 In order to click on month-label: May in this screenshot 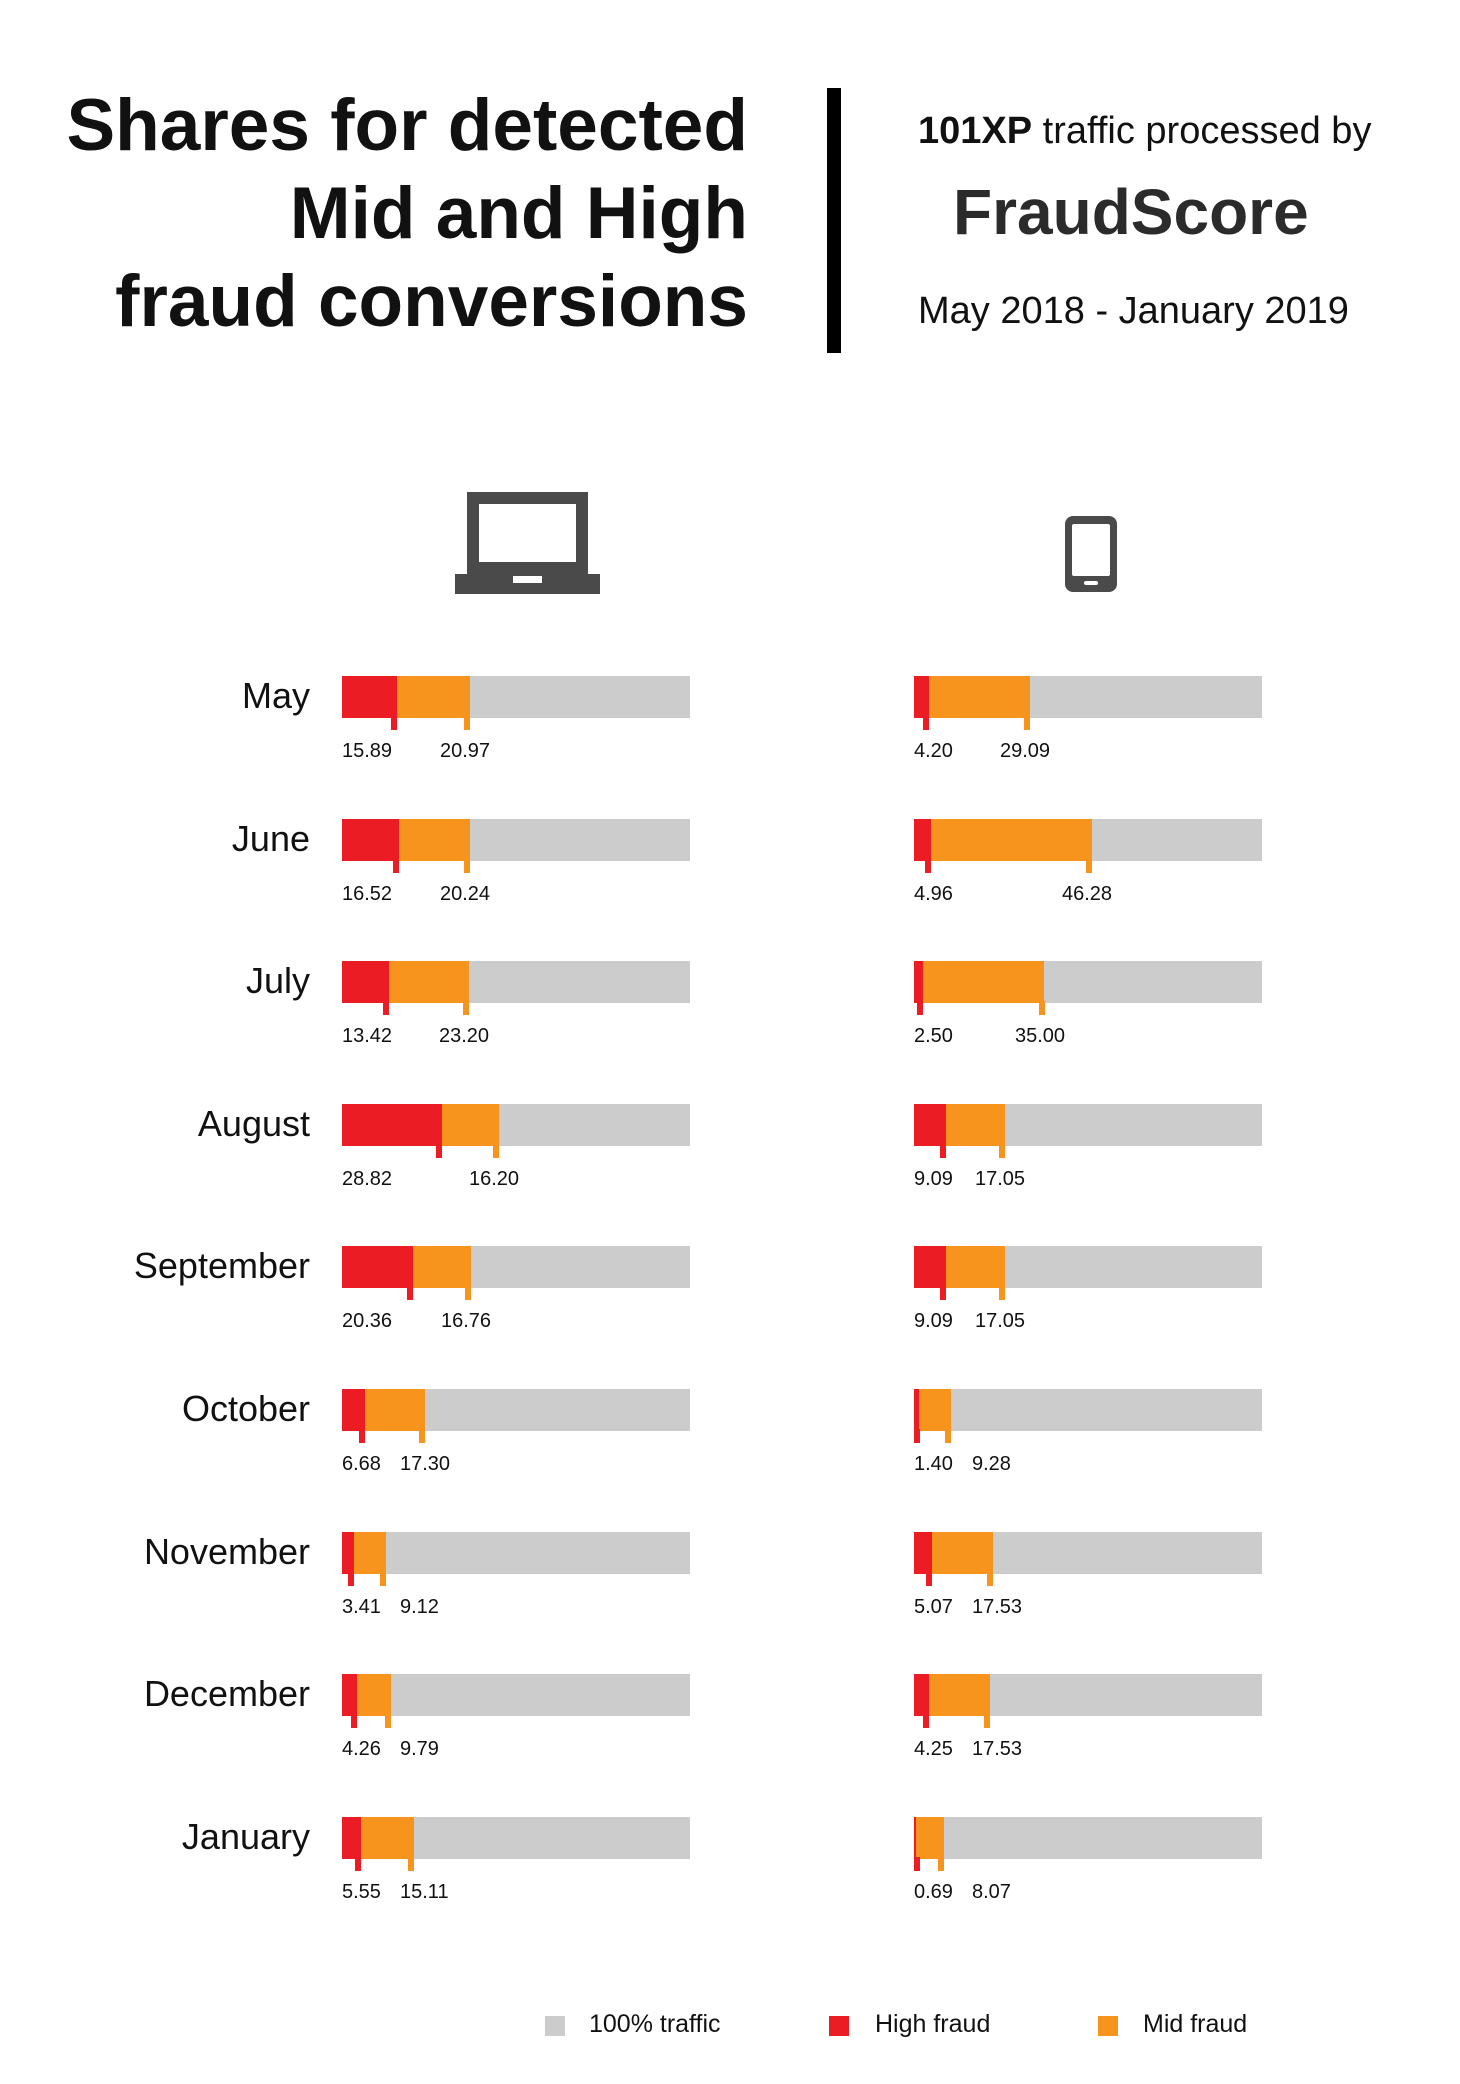, I will do `click(275, 695)`.